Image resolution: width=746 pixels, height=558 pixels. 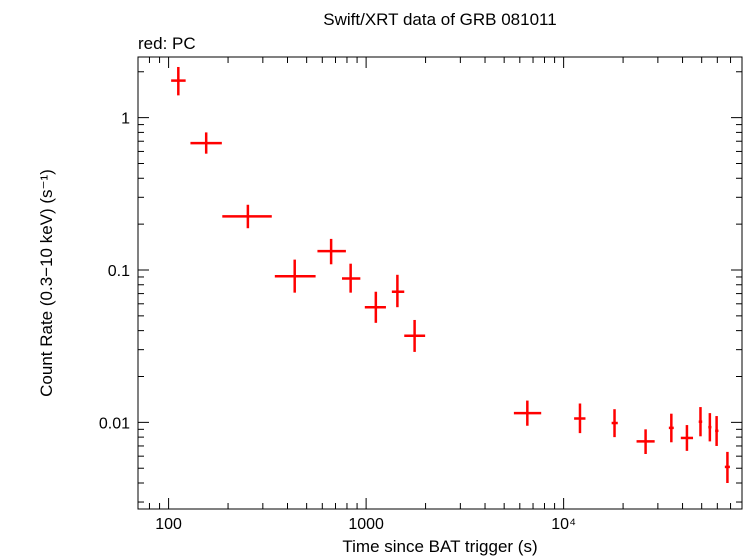 I want to click on y-axis-label: Count Rate (0.3−10 keV) (s⁻¹), so click(x=46, y=283).